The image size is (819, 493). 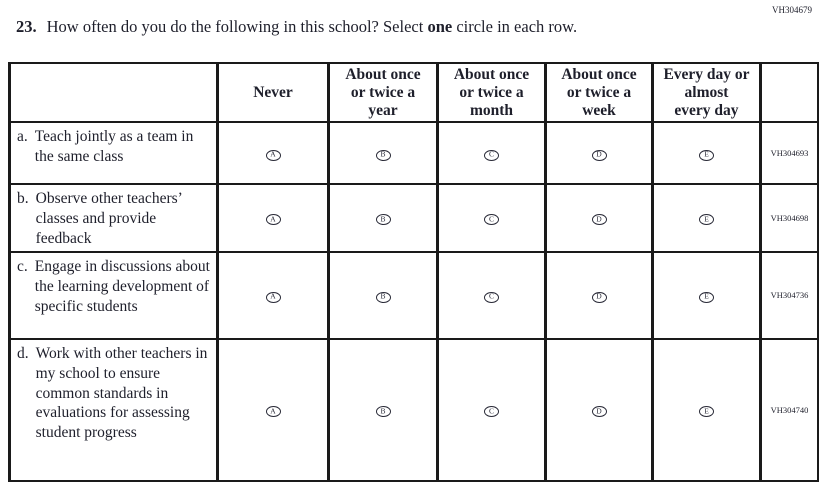 I want to click on answer-bubble-b-month: C, so click(x=491, y=220).